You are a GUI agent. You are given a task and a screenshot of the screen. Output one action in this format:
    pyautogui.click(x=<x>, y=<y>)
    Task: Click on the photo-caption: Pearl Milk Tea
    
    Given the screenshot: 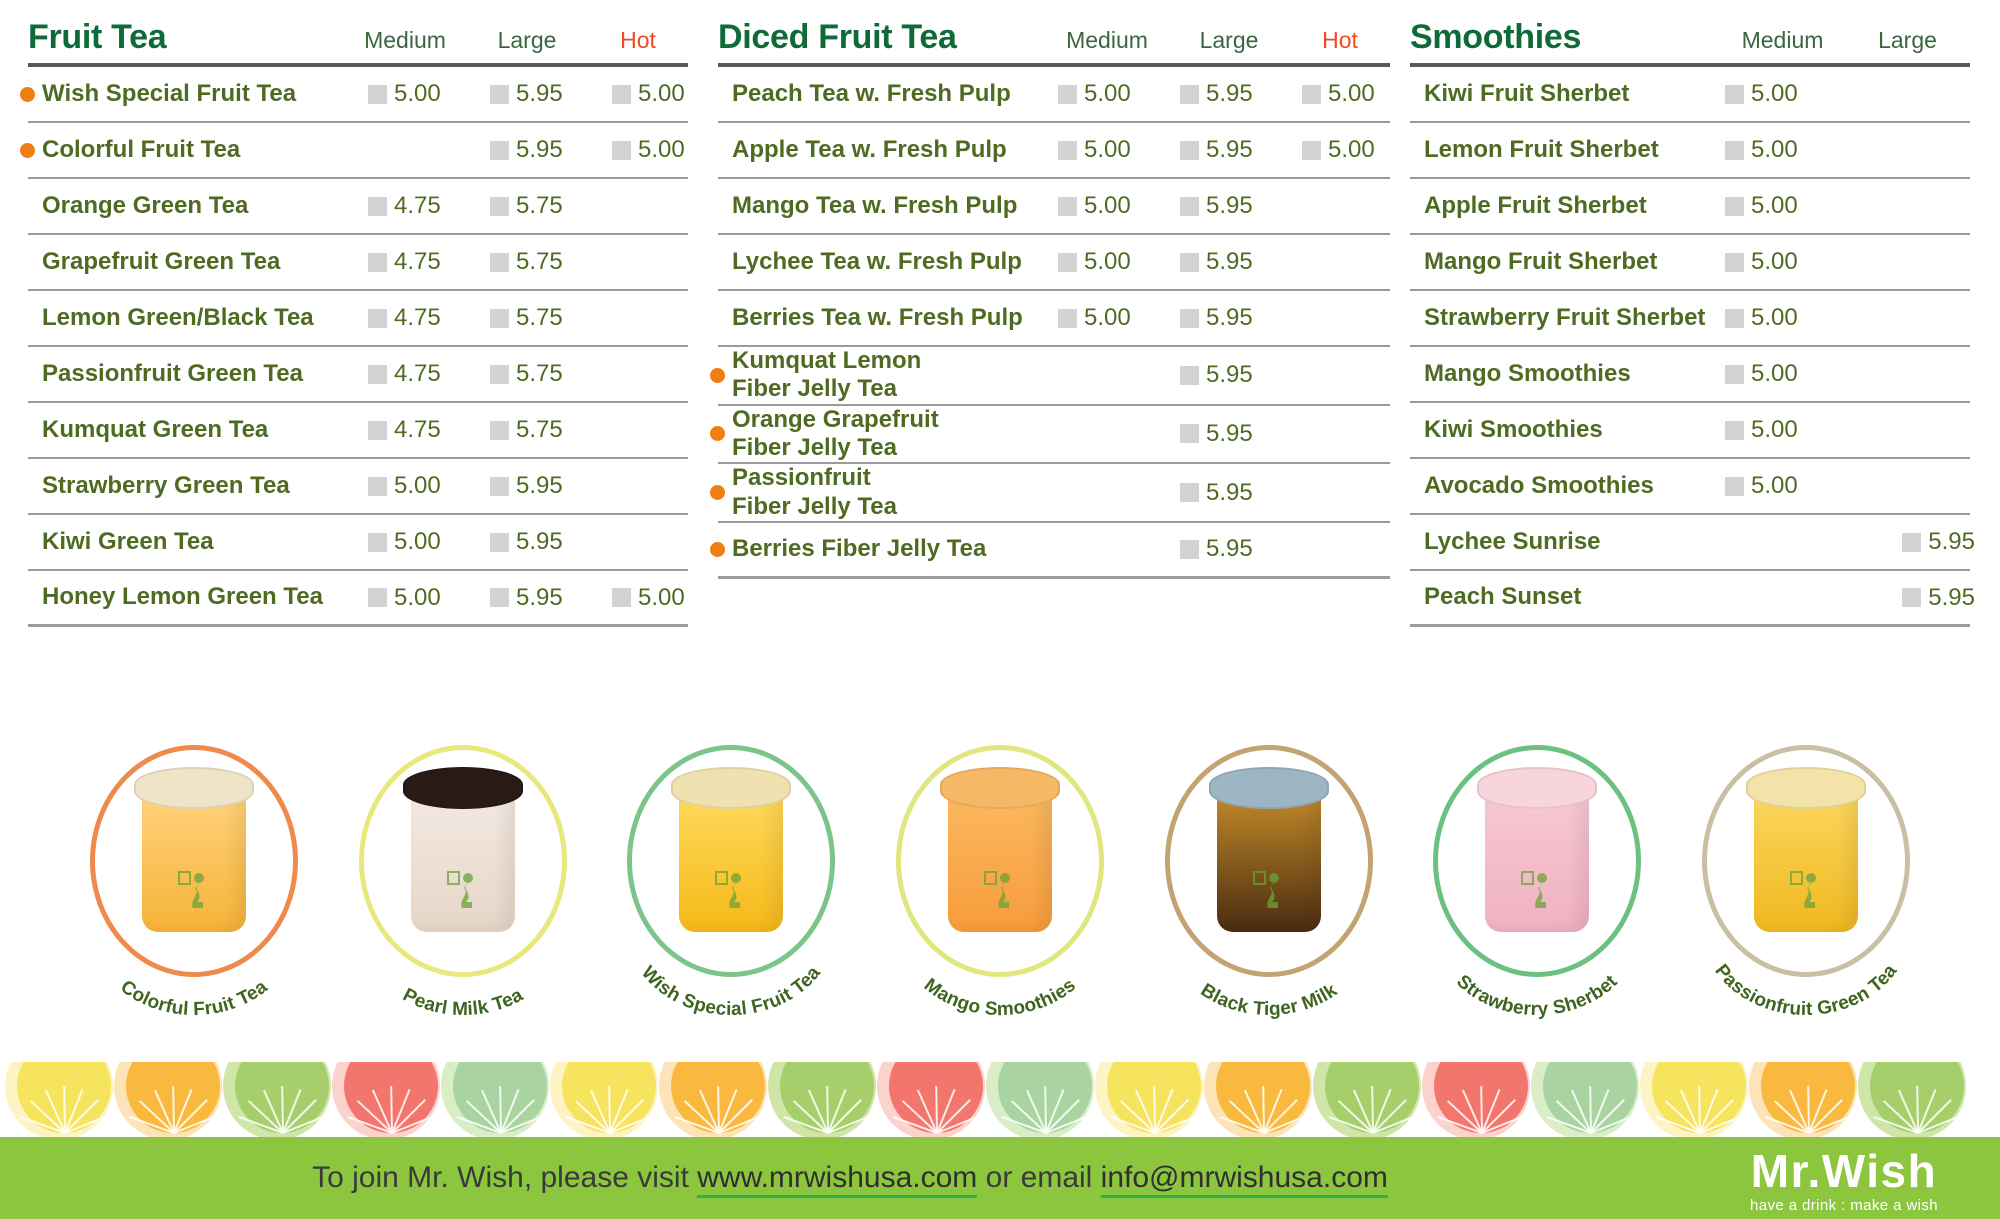 What is the action you would take?
    pyautogui.click(x=462, y=1002)
    